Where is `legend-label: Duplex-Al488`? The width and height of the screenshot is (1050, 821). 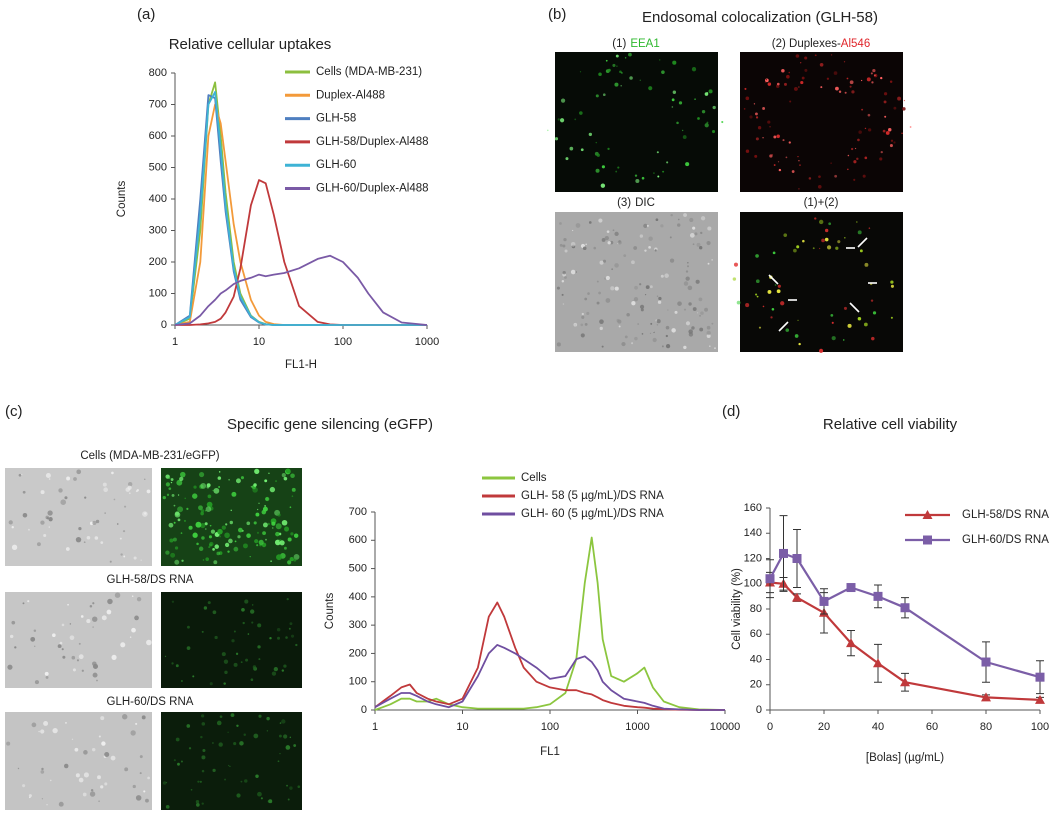 legend-label: Duplex-Al488 is located at coordinates (350, 95).